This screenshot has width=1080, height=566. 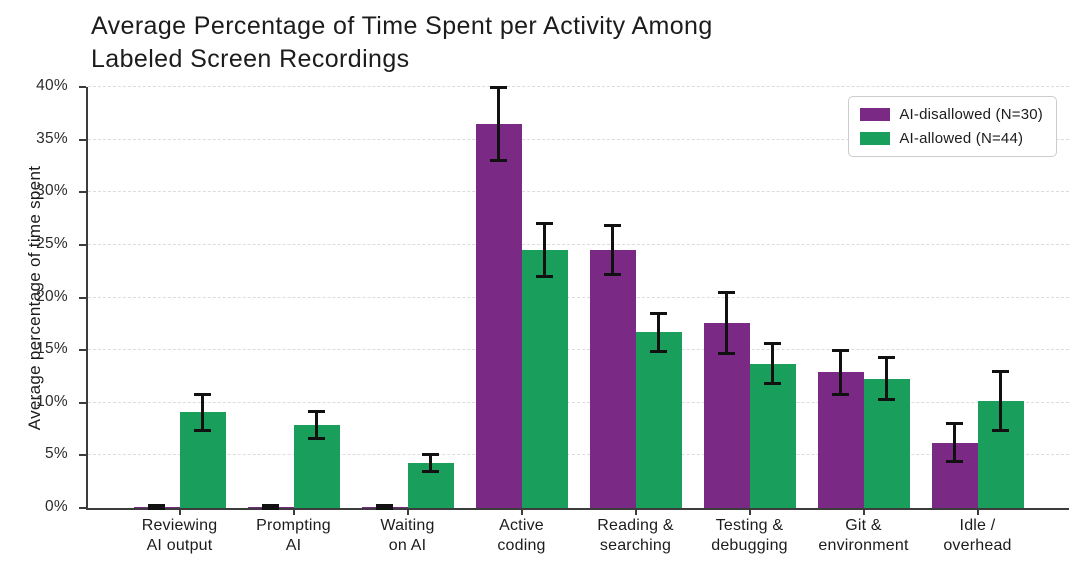 What do you see at coordinates (52, 401) in the screenshot?
I see `y-tick-label: 10%` at bounding box center [52, 401].